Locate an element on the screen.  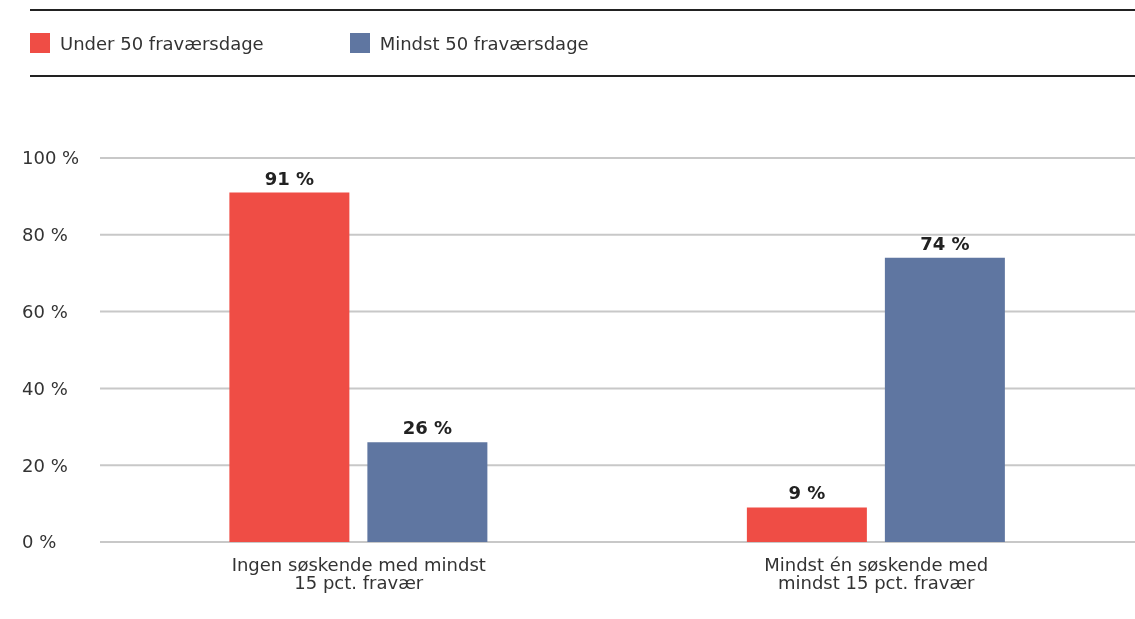
data-label: 9 % is located at coordinates (807, 493).